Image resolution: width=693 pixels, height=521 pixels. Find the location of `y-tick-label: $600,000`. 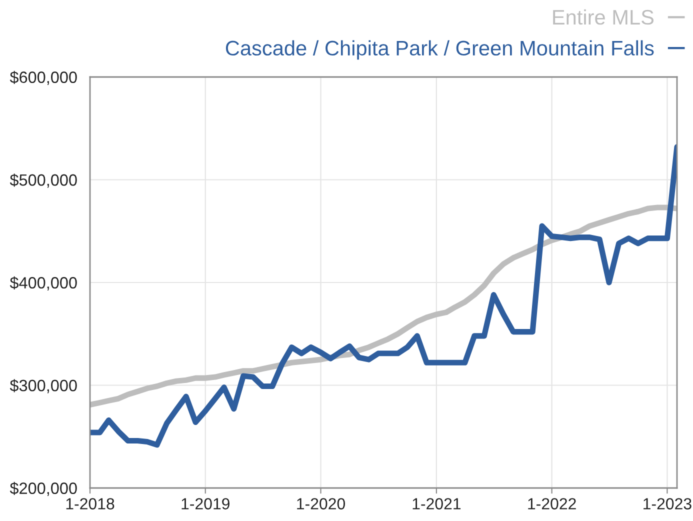

y-tick-label: $600,000 is located at coordinates (43, 77).